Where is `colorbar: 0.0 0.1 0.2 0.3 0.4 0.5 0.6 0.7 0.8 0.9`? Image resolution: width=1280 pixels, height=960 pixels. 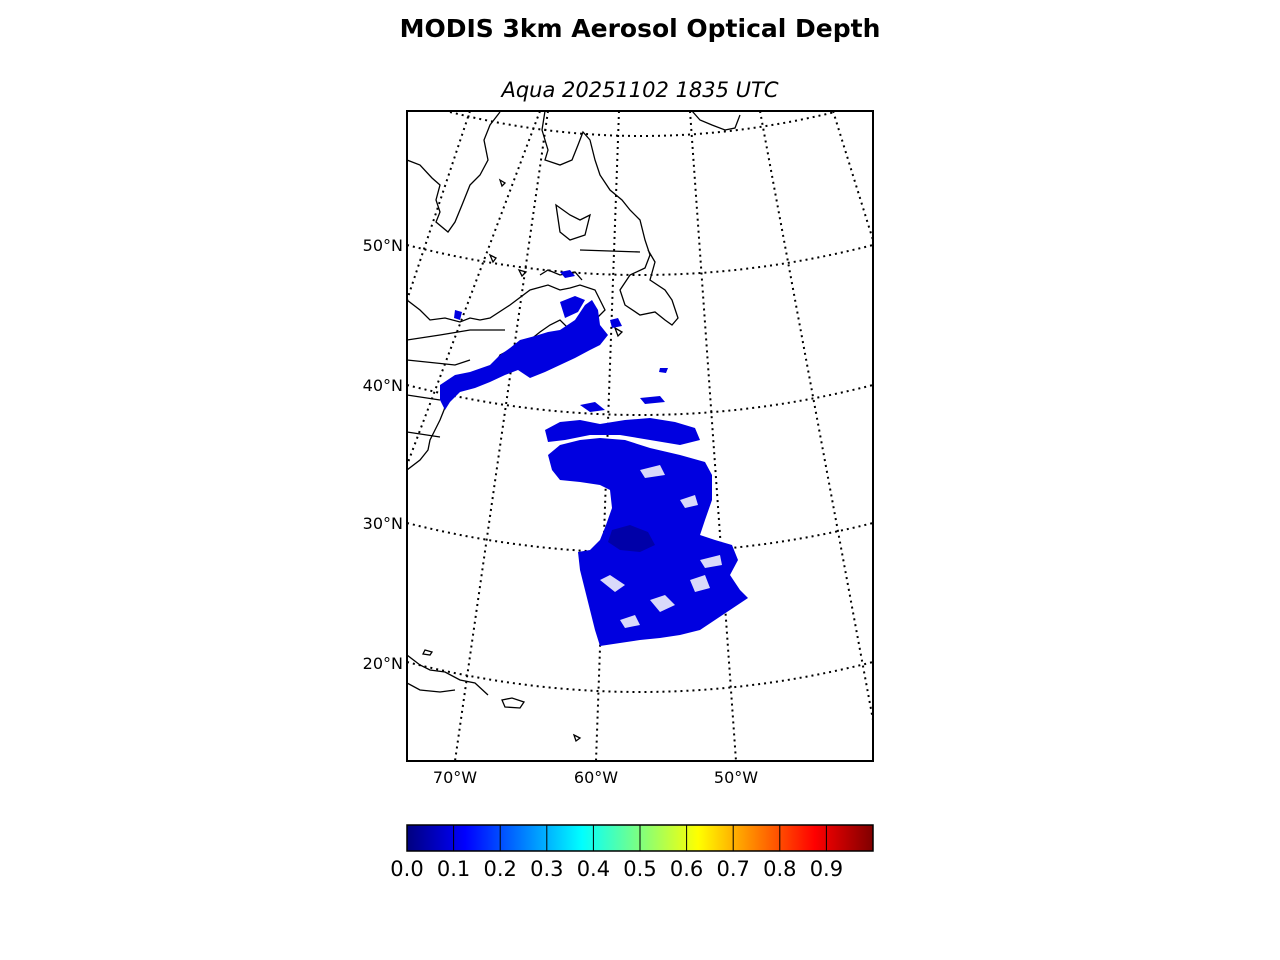
colorbar: 0.0 0.1 0.2 0.3 0.4 0.5 0.6 0.7 0.8 0.9 is located at coordinates (632, 852).